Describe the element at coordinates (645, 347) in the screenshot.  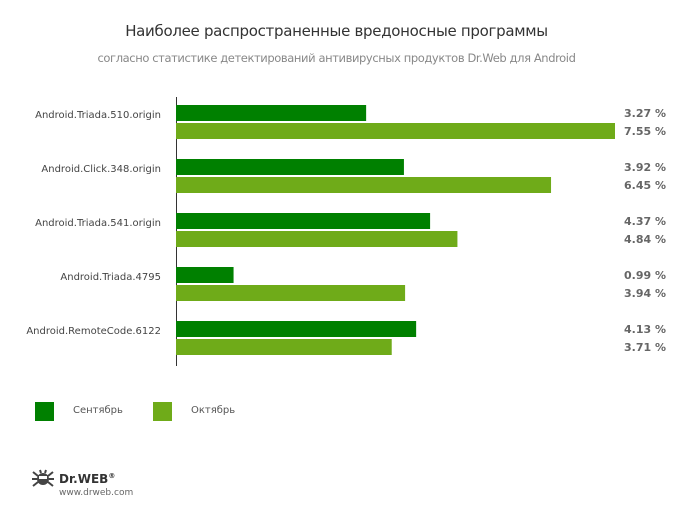
I see `value-label: 3.71 %` at that location.